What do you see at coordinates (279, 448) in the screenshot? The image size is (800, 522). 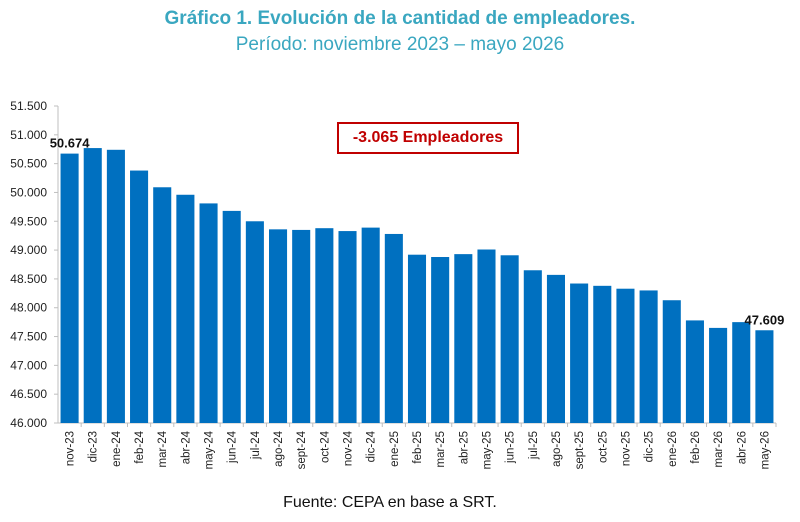 I see `x-tick-label: ago-24` at bounding box center [279, 448].